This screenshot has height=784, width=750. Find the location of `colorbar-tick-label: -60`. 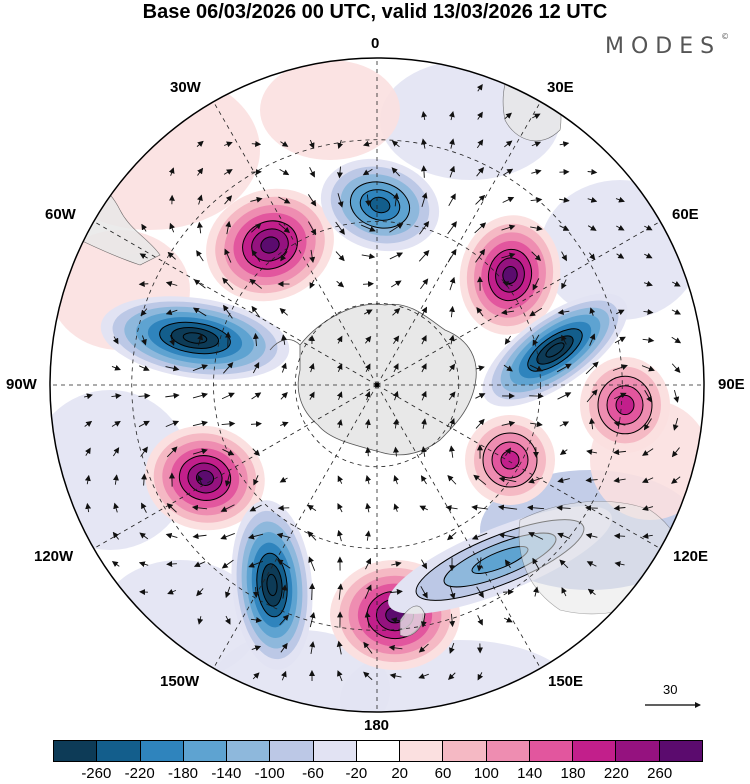

colorbar-tick-label: -60 is located at coordinates (313, 774).